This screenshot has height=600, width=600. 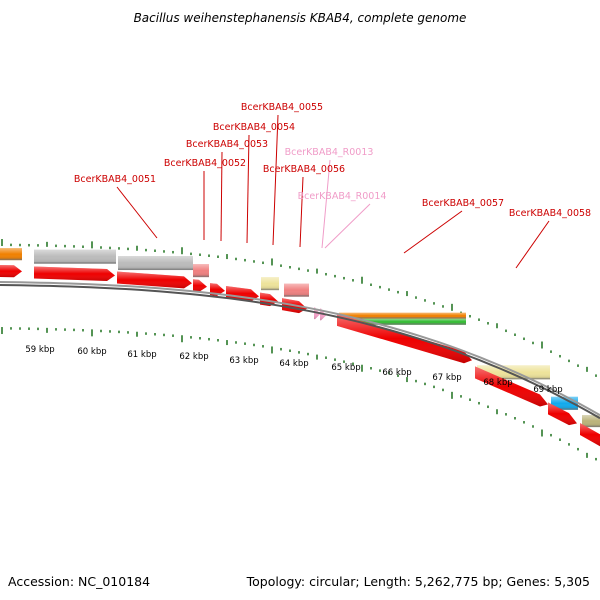 I want to click on kbp-label: 59 kbp, so click(x=39, y=350).